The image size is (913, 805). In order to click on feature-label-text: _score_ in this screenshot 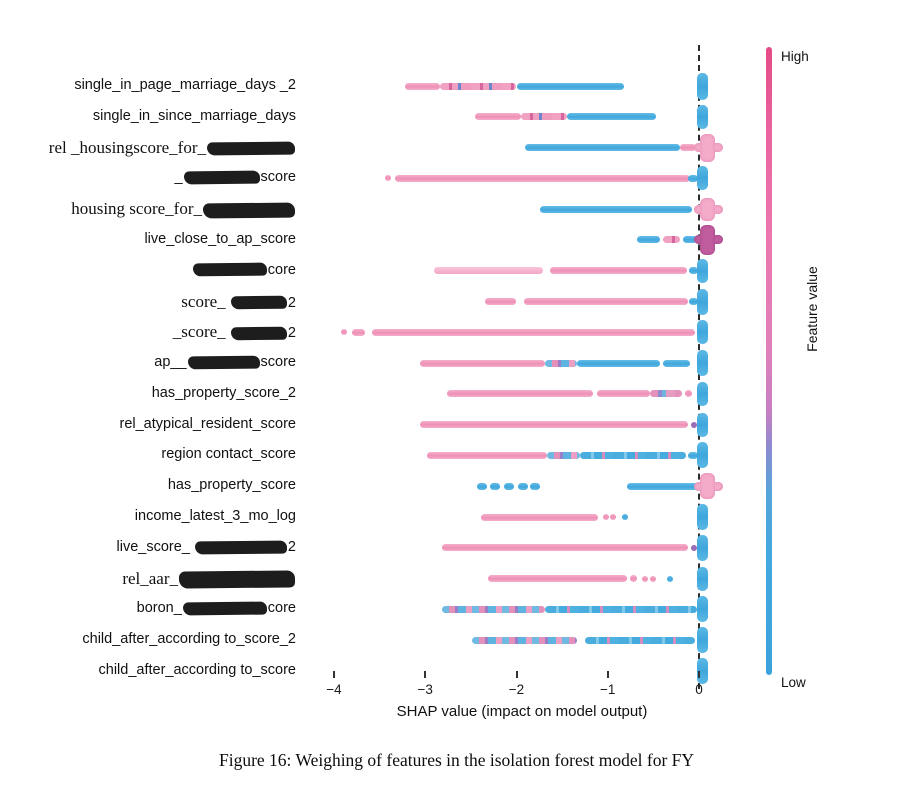, I will do `click(201, 332)`.